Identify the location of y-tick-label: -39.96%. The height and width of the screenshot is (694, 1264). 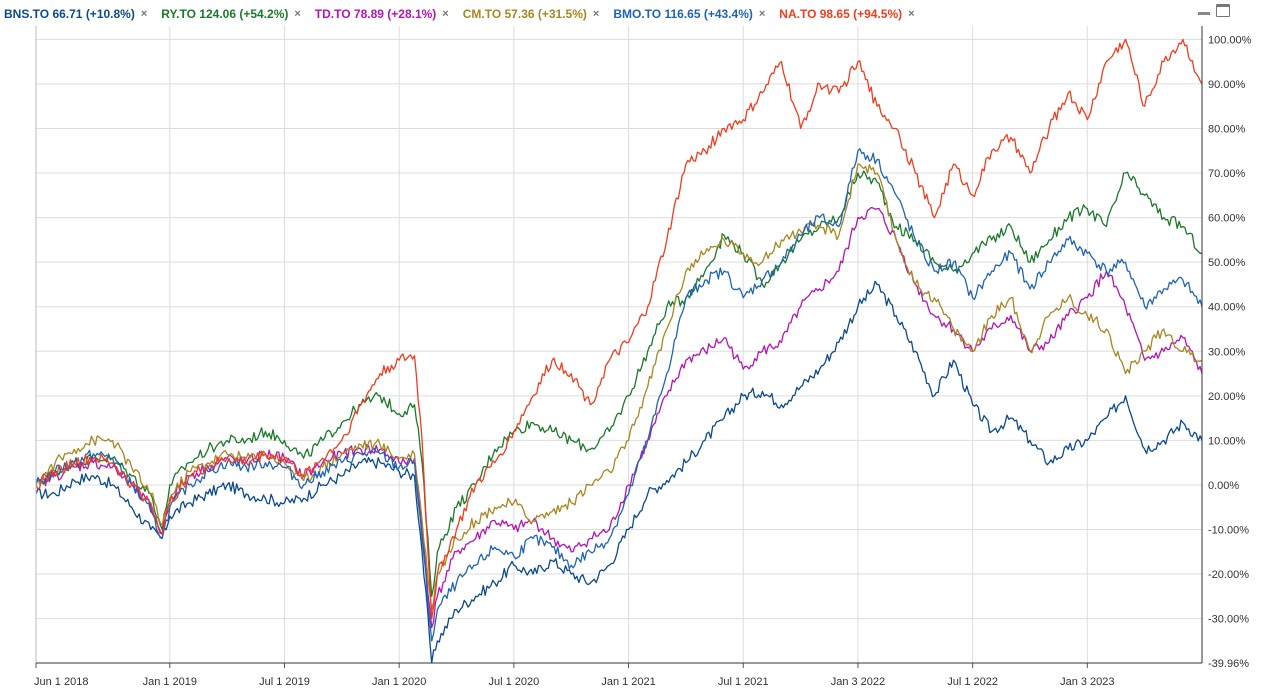
(1228, 664).